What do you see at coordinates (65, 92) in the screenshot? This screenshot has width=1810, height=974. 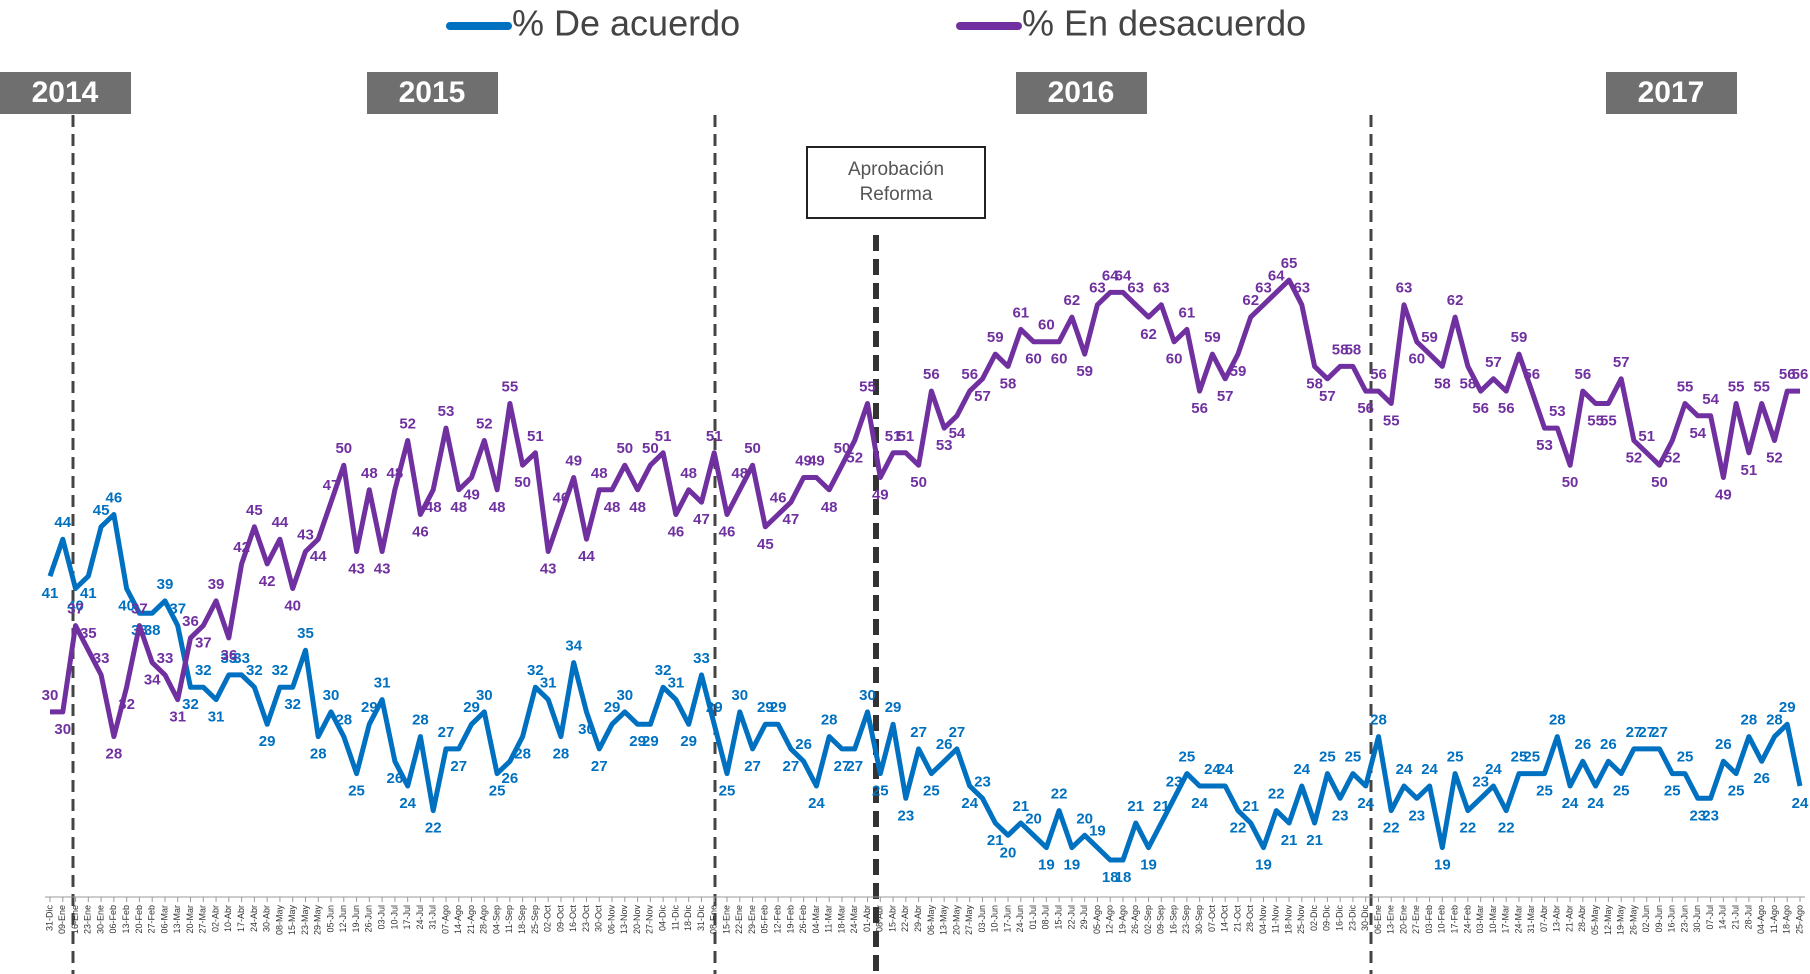 I see `period-label: 2014` at bounding box center [65, 92].